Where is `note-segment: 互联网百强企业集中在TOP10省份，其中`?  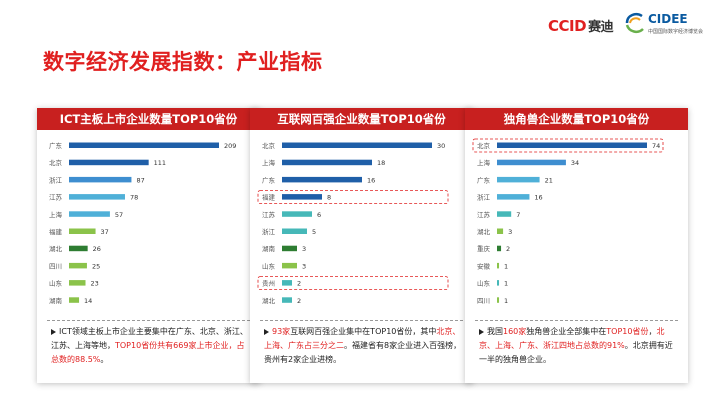
note-segment: 互联网百强企业集中在TOP10省份，其中 is located at coordinates (363, 331).